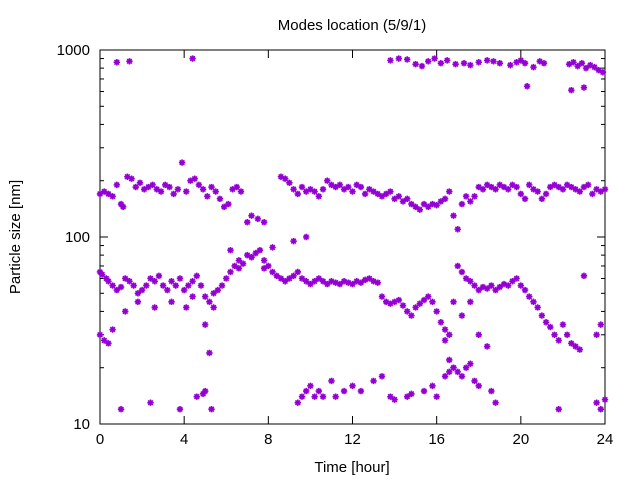  What do you see at coordinates (73, 50) in the screenshot?
I see `y-tick-label: 1000` at bounding box center [73, 50].